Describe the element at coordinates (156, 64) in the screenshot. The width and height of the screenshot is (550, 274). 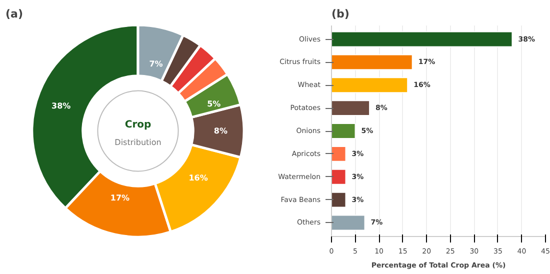
I see `data-label: 7%` at that location.